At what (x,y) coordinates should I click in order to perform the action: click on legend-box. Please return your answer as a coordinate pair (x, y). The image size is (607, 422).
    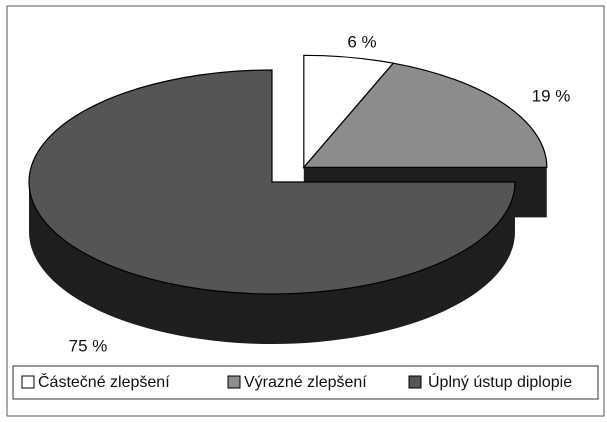
    Looking at the image, I should click on (305, 382).